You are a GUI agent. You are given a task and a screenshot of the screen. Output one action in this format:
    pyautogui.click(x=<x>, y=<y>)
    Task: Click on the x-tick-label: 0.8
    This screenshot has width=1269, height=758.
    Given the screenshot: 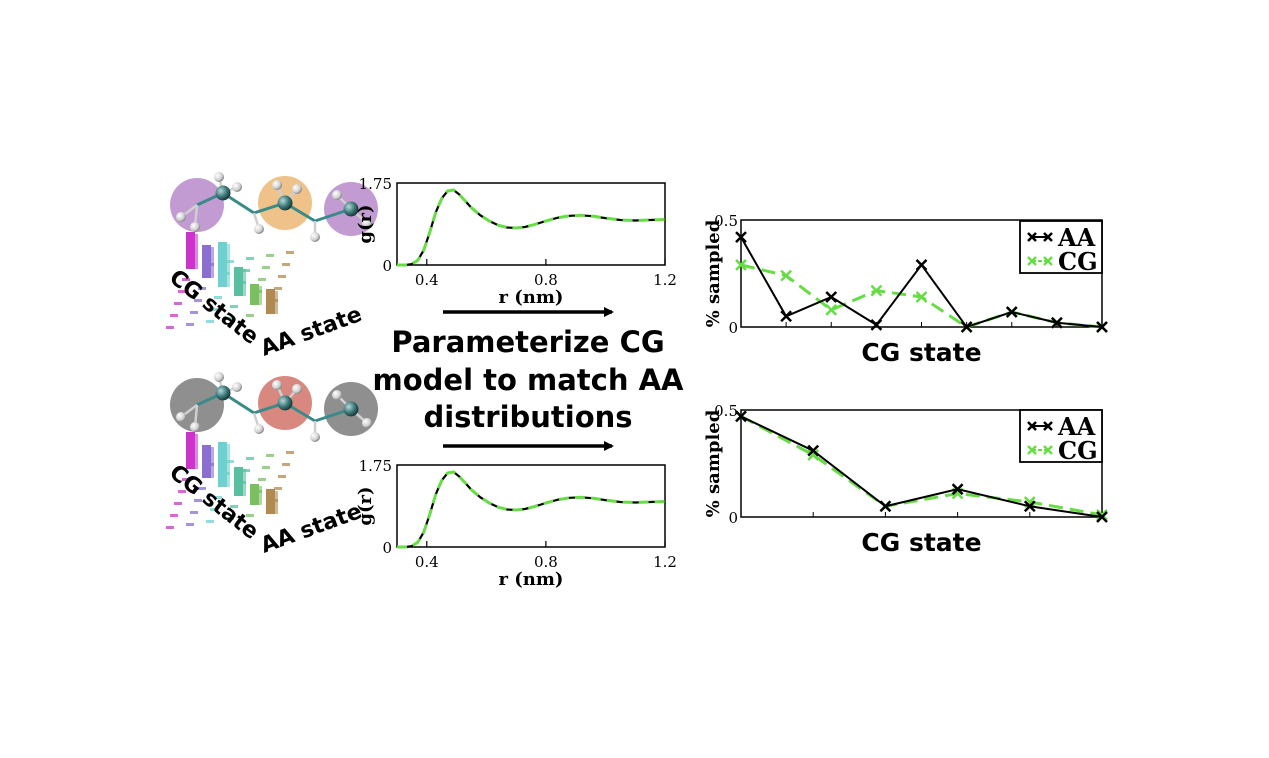 What is the action you would take?
    pyautogui.click(x=546, y=280)
    